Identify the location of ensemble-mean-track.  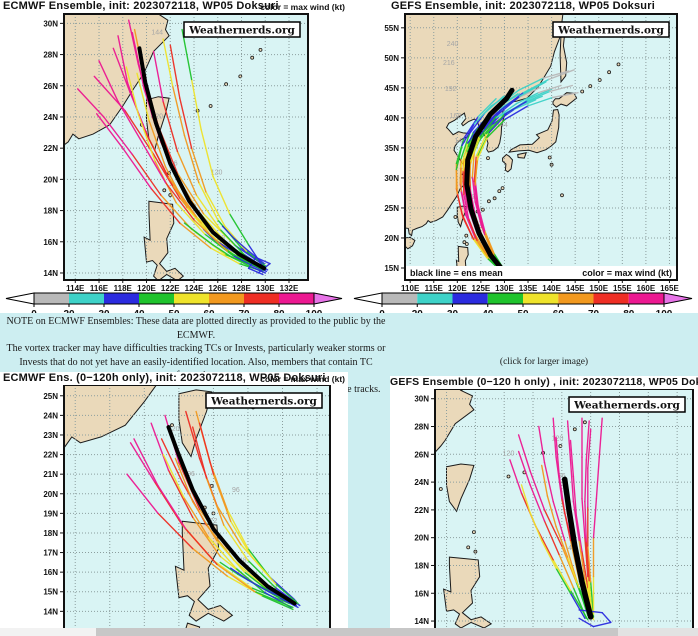
(202, 158).